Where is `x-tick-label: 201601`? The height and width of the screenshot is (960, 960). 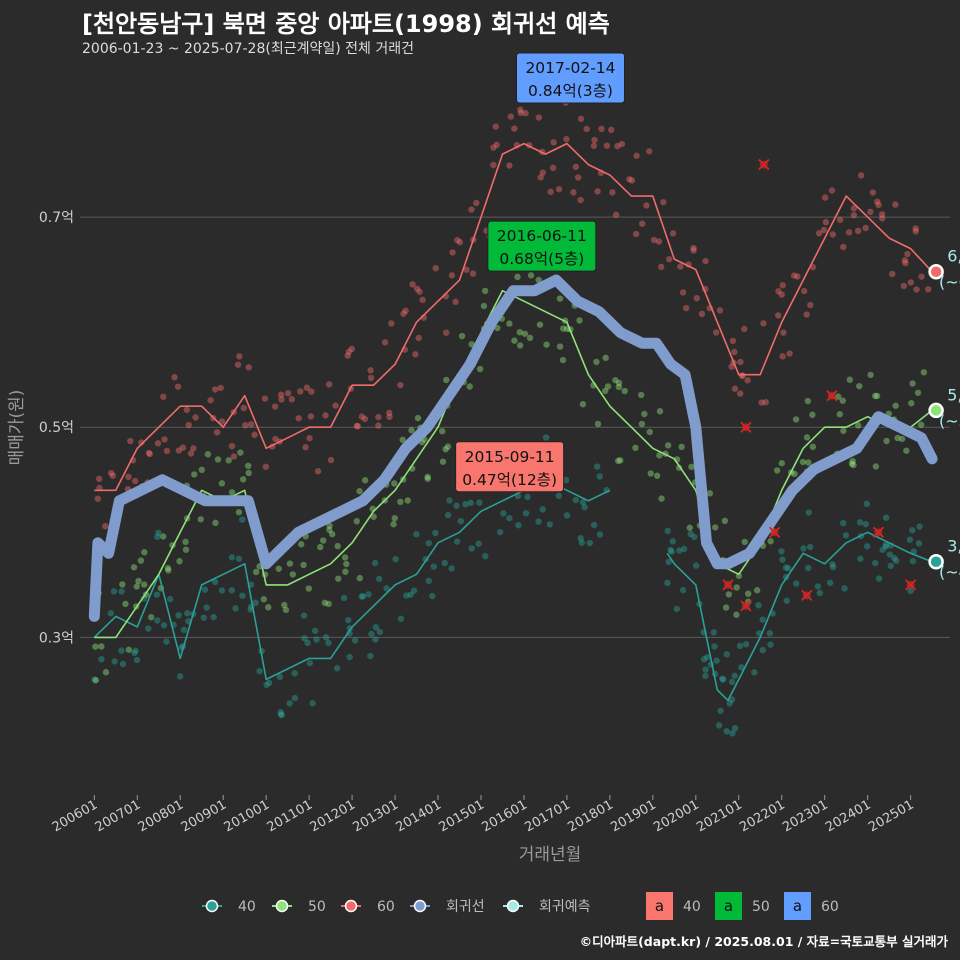 x-tick-label: 201601 is located at coordinates (504, 816).